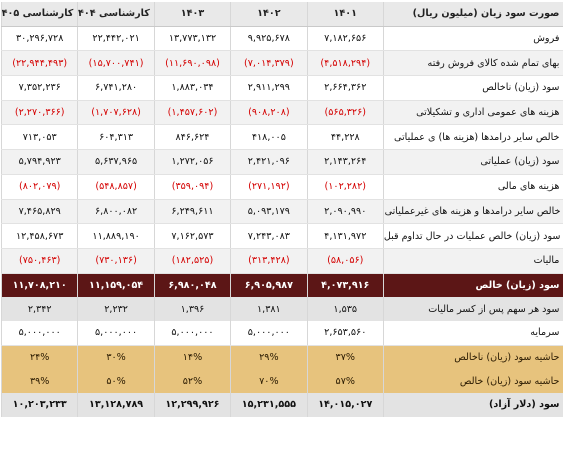 This screenshot has height=474, width=565. I want to click on row-label: هزینه های عمومی اداری و تشکیلاتی, so click(473, 113).